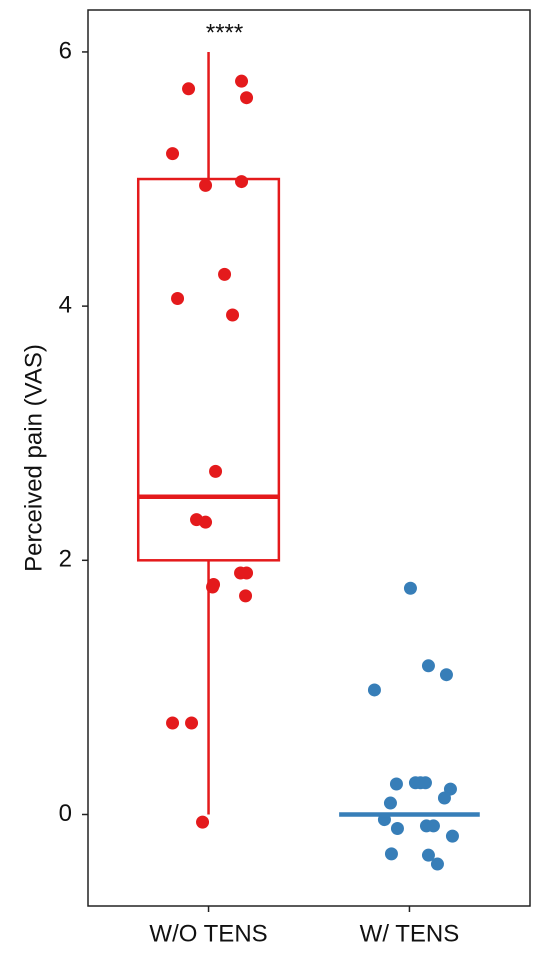 This screenshot has width=550, height=961. What do you see at coordinates (65, 559) in the screenshot?
I see `y-tick-label: 2` at bounding box center [65, 559].